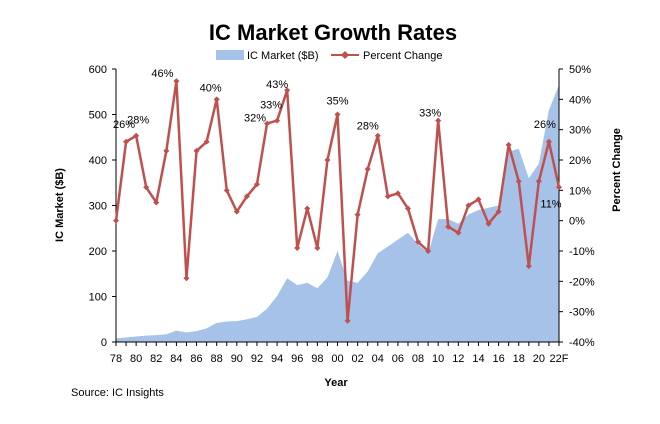 The height and width of the screenshot is (424, 660). What do you see at coordinates (539, 359) in the screenshot?
I see `x-tick-label: 20` at bounding box center [539, 359].